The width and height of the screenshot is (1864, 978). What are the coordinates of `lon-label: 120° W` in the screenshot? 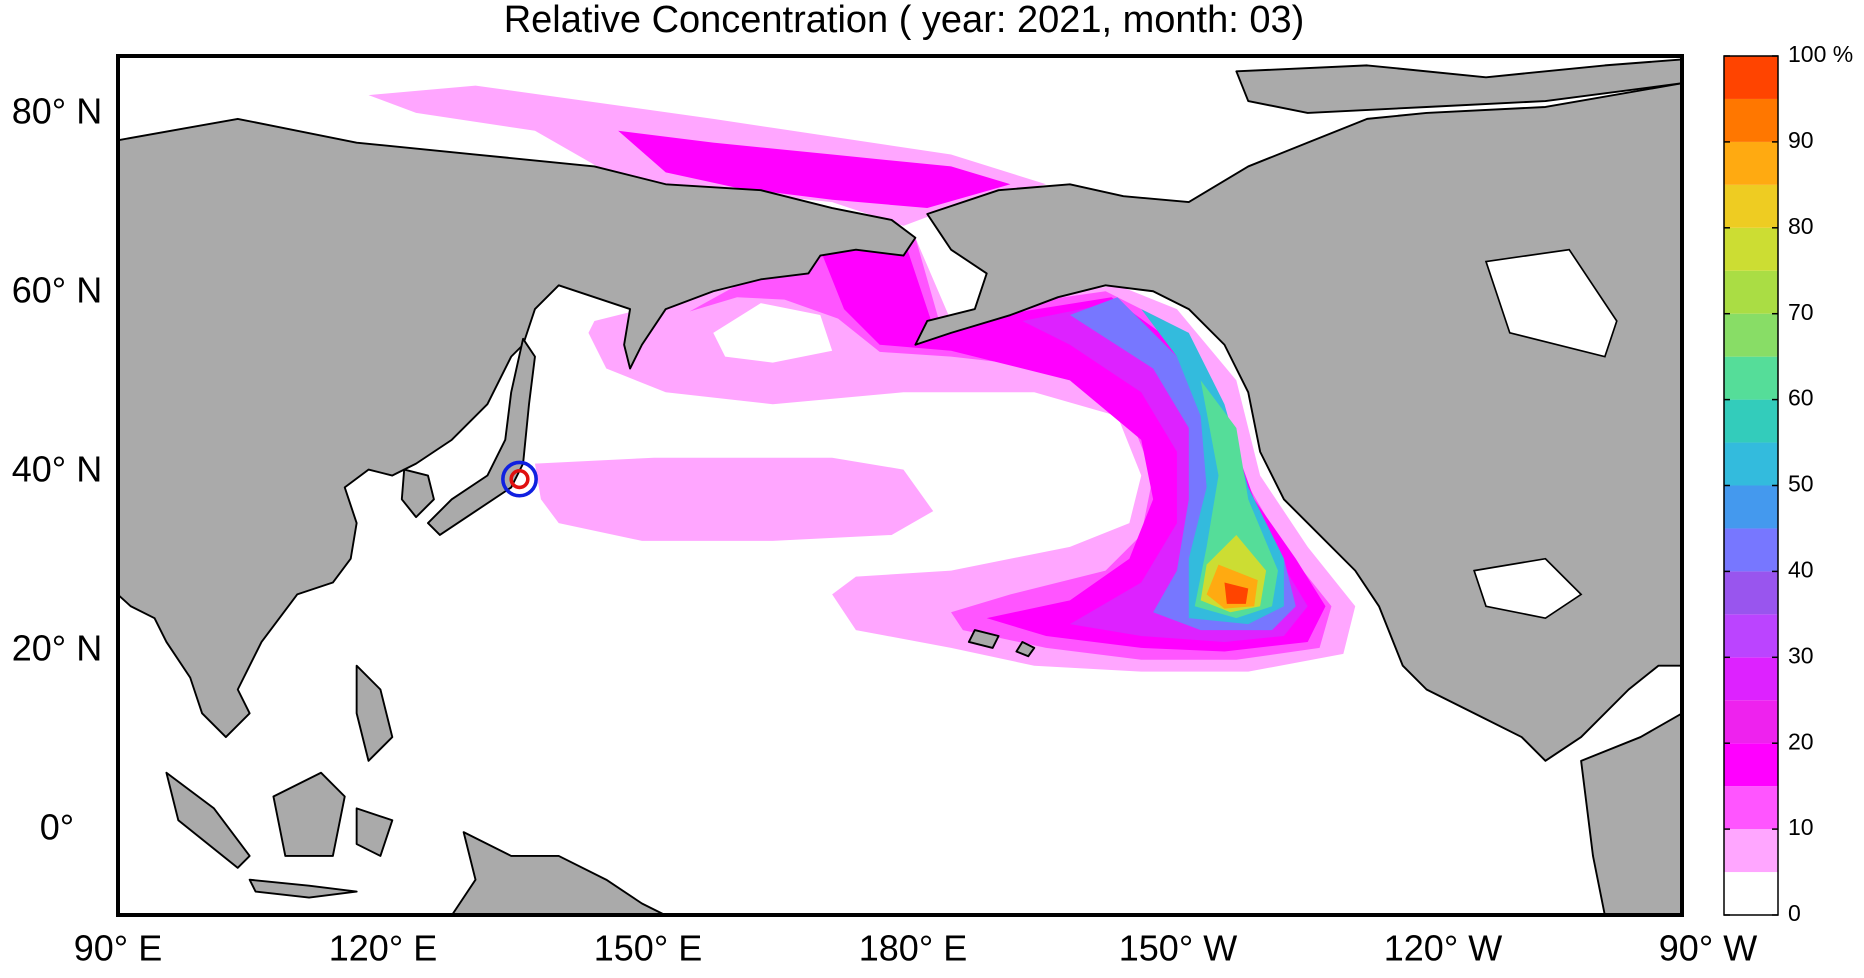 It's located at (1443, 948).